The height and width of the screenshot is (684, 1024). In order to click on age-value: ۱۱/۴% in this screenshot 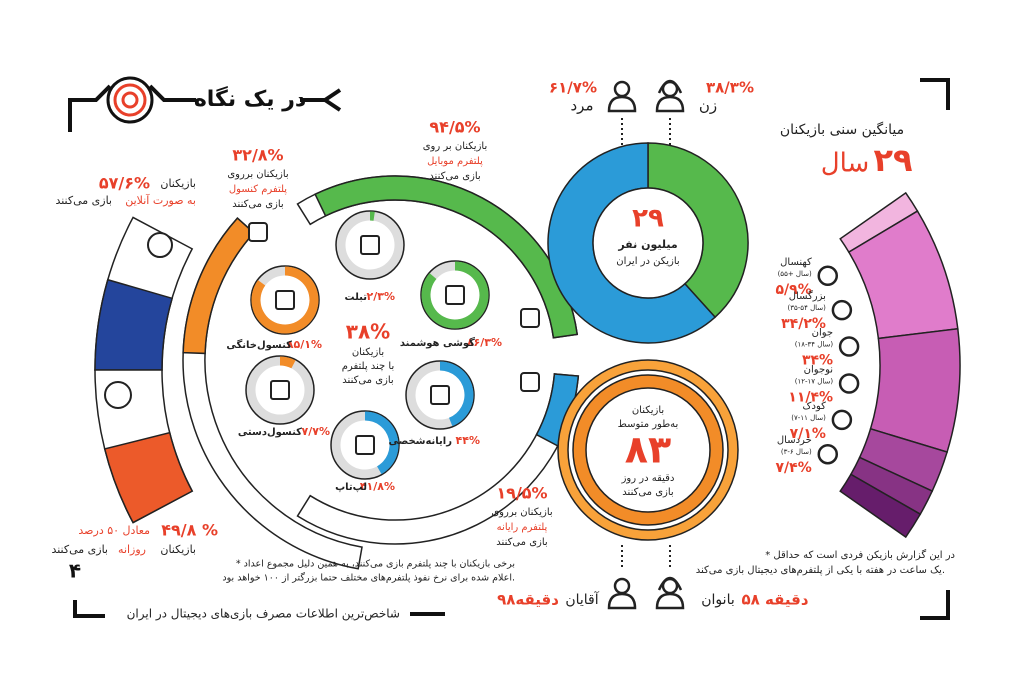, I will do `click(810, 398)`.